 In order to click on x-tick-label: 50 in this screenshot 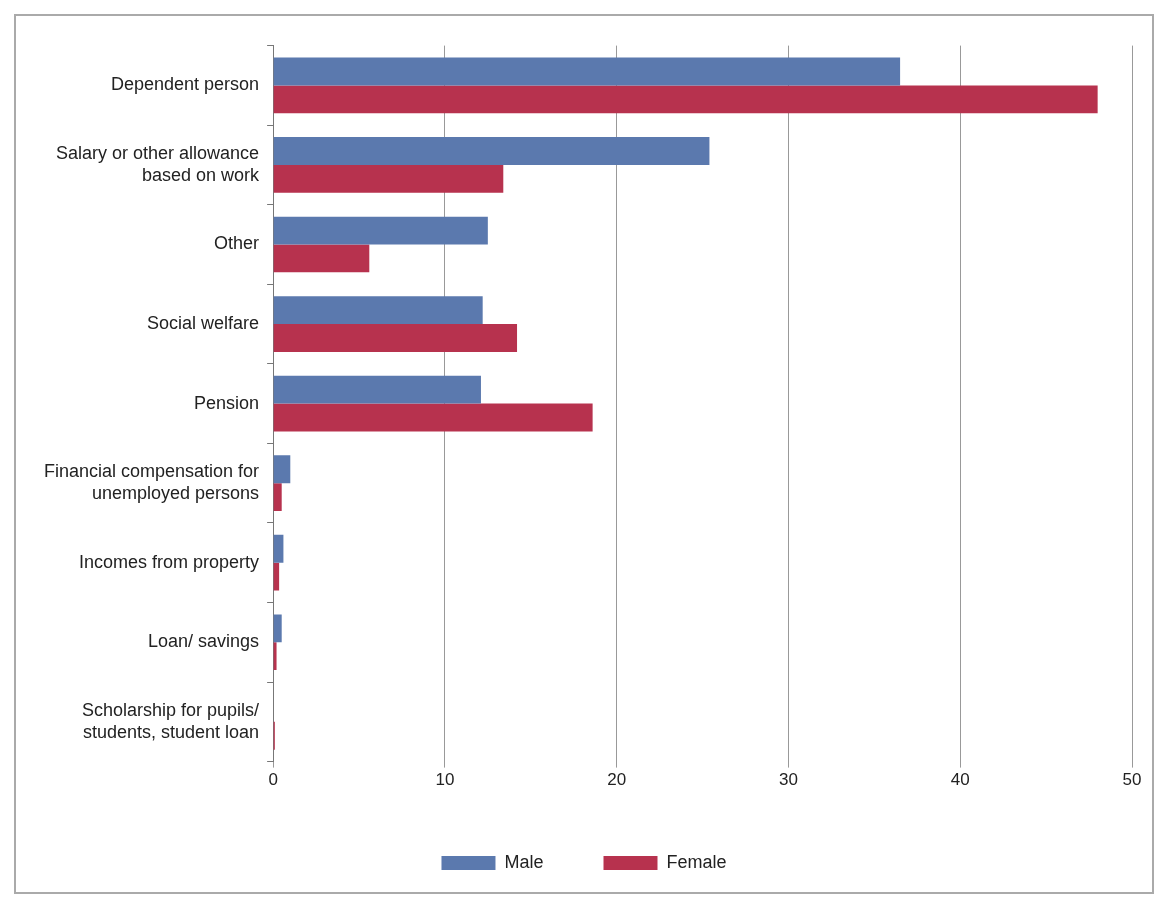, I will do `click(1132, 780)`.